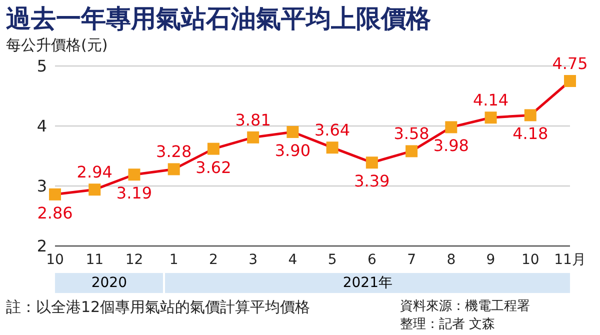 Image resolution: width=600 pixels, height=335 pixels. Describe the element at coordinates (530, 134) in the screenshot. I see `data-label: 4.18` at that location.